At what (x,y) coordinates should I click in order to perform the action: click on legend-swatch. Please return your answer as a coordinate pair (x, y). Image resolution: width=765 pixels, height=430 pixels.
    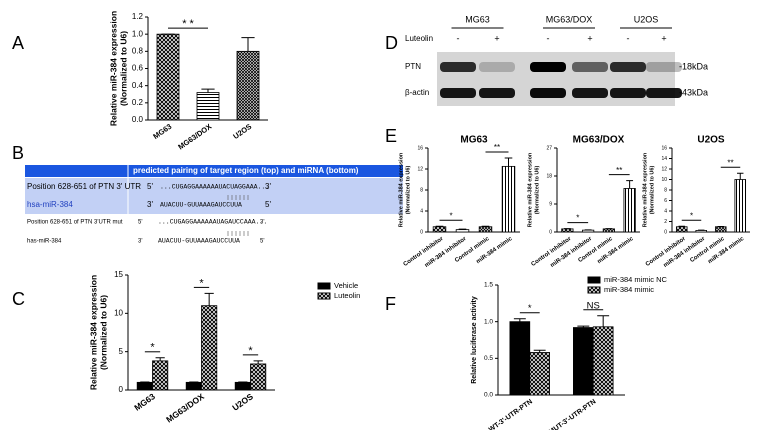
    Looking at the image, I should click on (324, 296).